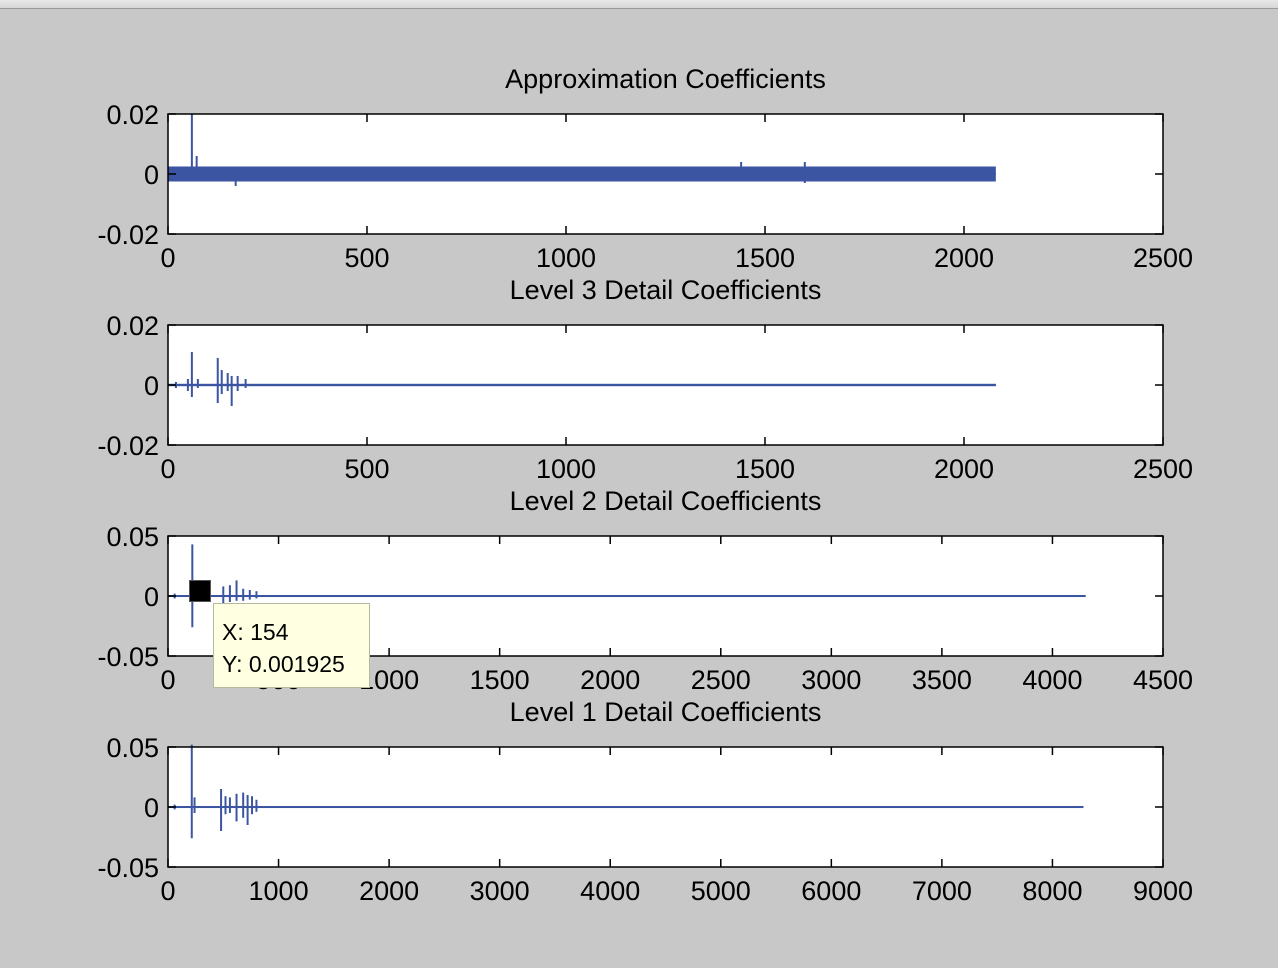  What do you see at coordinates (1163, 891) in the screenshot?
I see `x-tick-label: 9000` at bounding box center [1163, 891].